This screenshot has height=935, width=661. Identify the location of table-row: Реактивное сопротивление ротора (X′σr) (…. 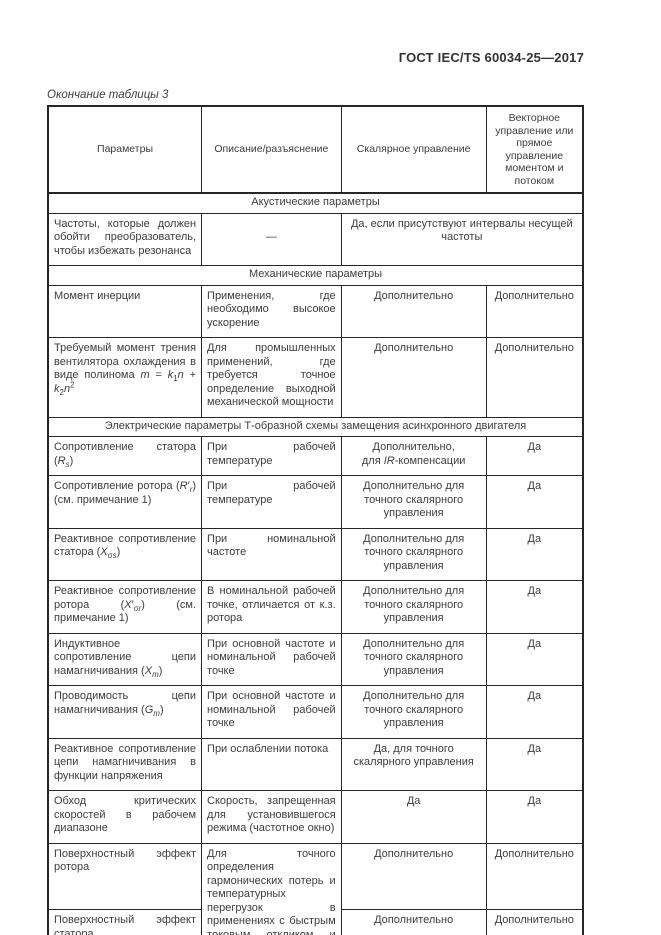
(315, 607).